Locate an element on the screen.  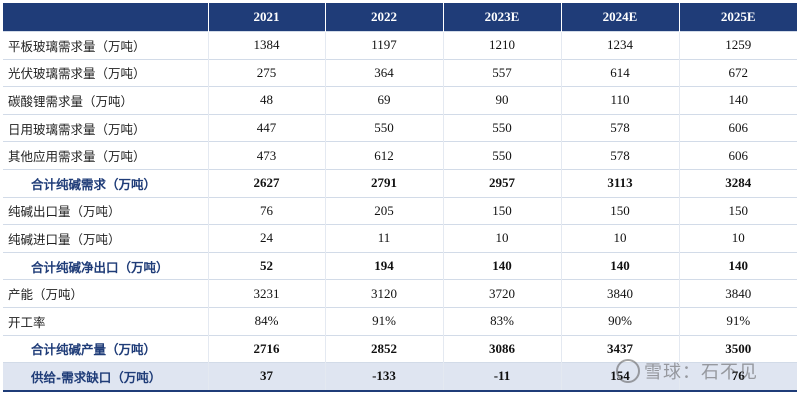
watermark: 雪球：石不见 is located at coordinates (687, 371).